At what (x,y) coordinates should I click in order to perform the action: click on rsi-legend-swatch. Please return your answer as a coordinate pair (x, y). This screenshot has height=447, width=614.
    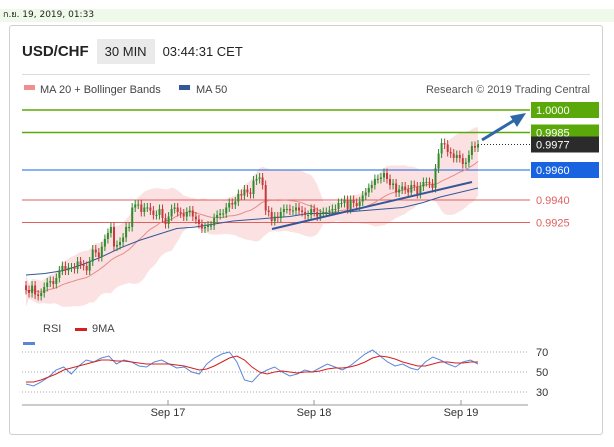
    Looking at the image, I should click on (29, 343).